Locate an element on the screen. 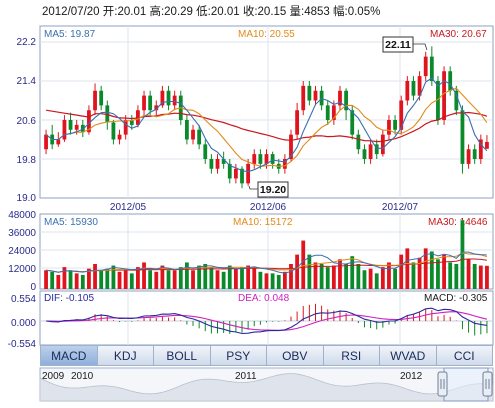  tab-wvad: WVAD is located at coordinates (408, 355).